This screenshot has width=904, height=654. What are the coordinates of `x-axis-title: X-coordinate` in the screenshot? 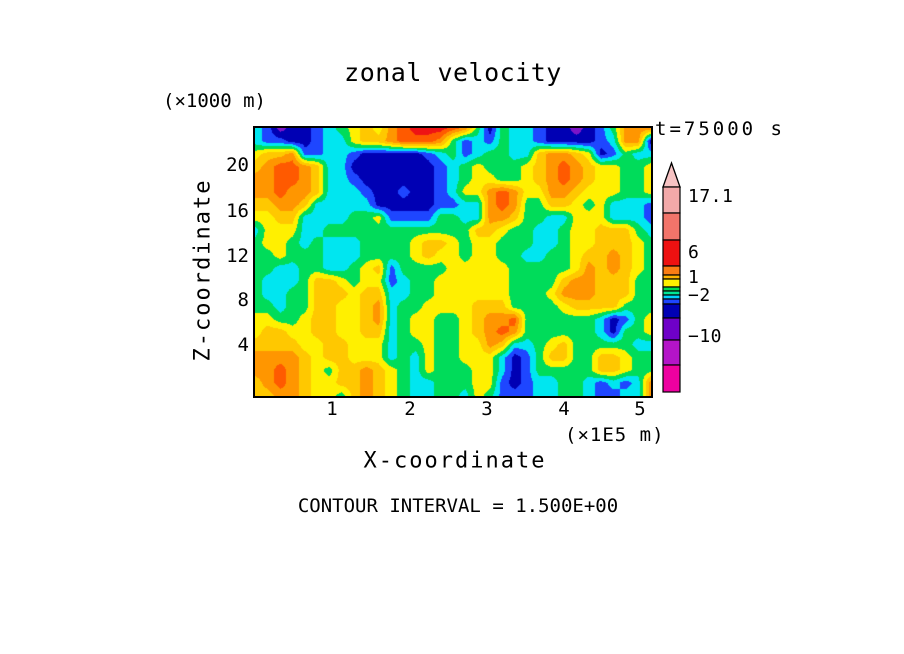 It's located at (455, 461).